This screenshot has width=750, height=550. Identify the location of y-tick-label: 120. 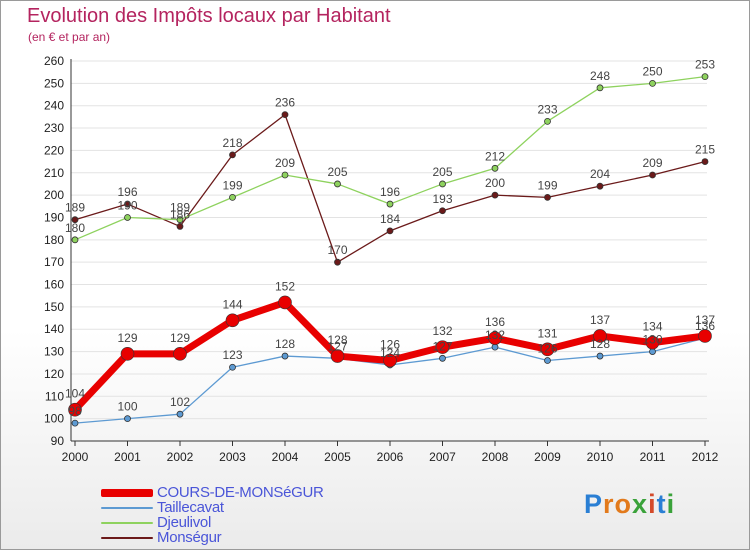
(54, 374).